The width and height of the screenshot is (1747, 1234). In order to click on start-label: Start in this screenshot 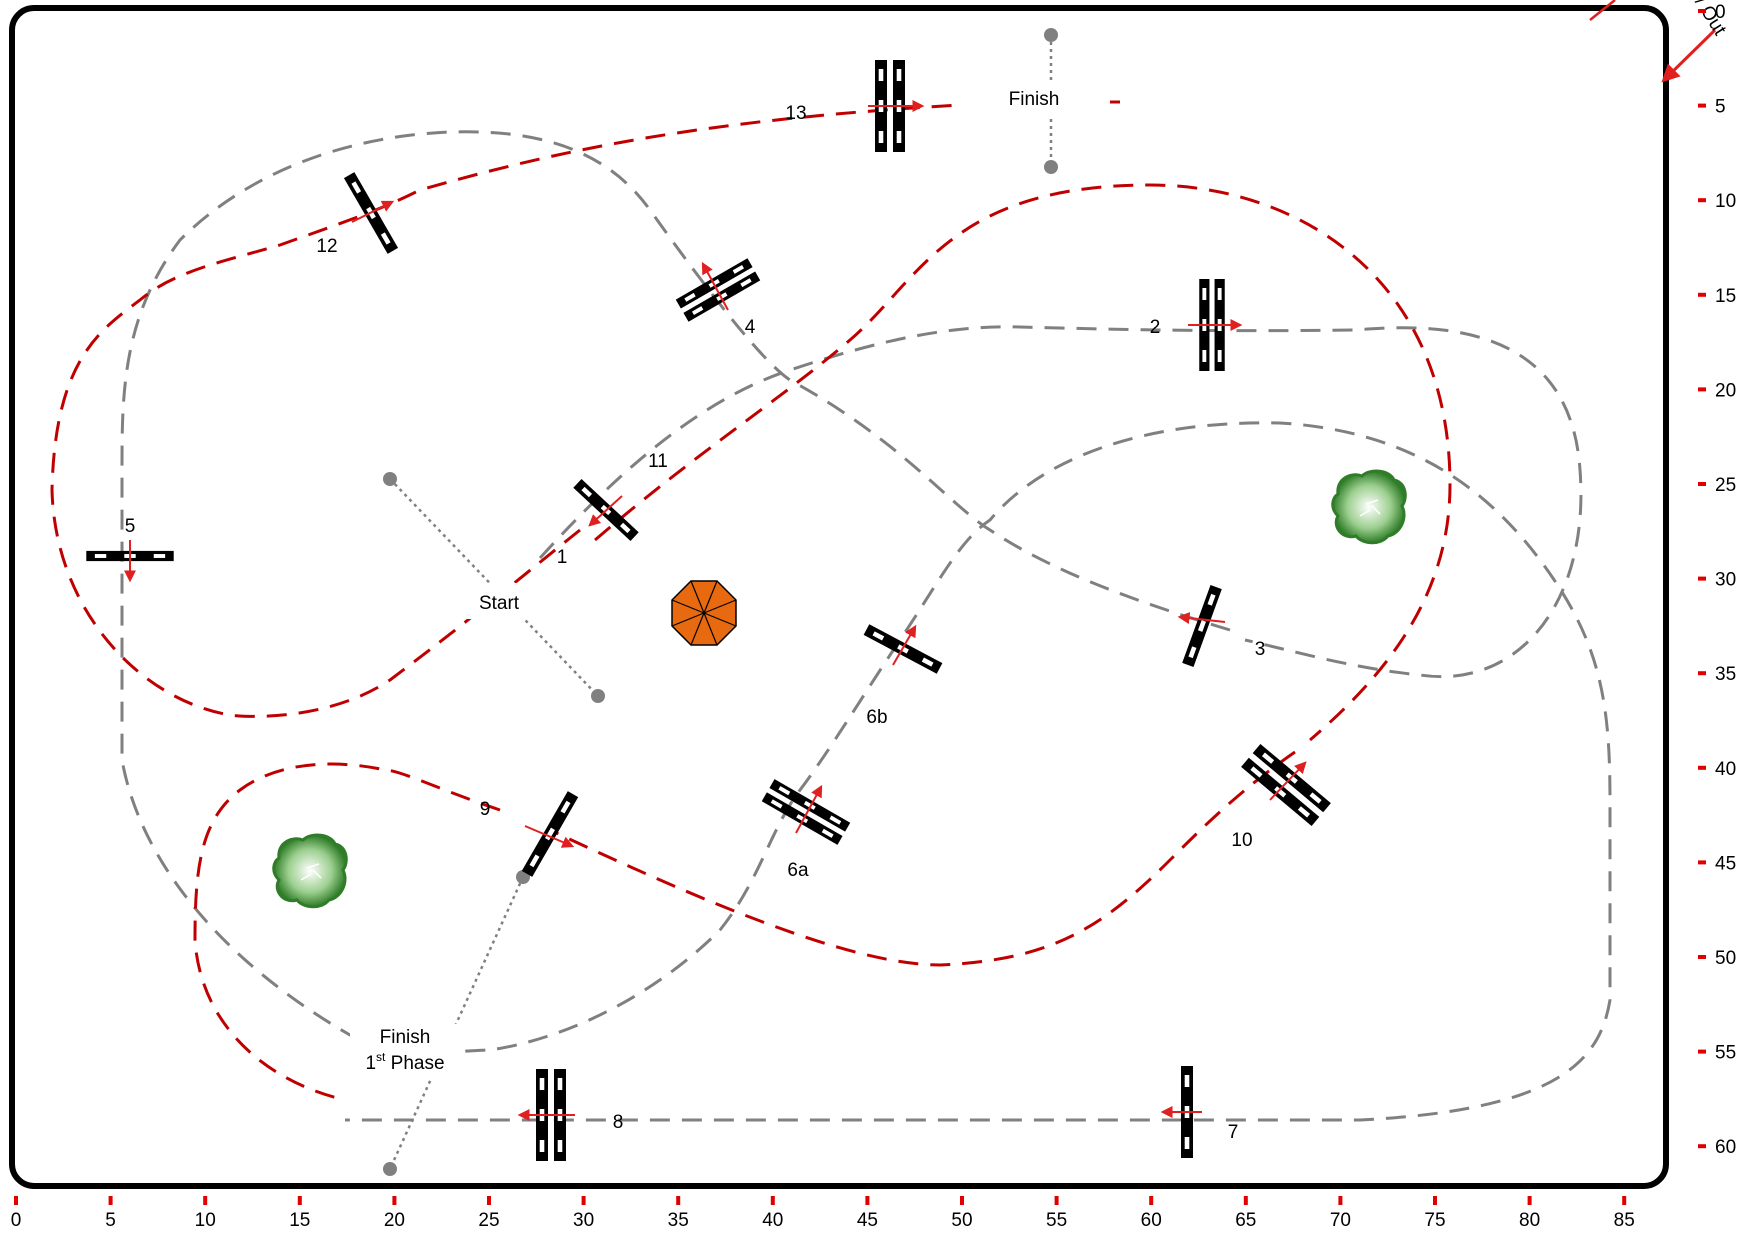, I will do `click(499, 603)`.